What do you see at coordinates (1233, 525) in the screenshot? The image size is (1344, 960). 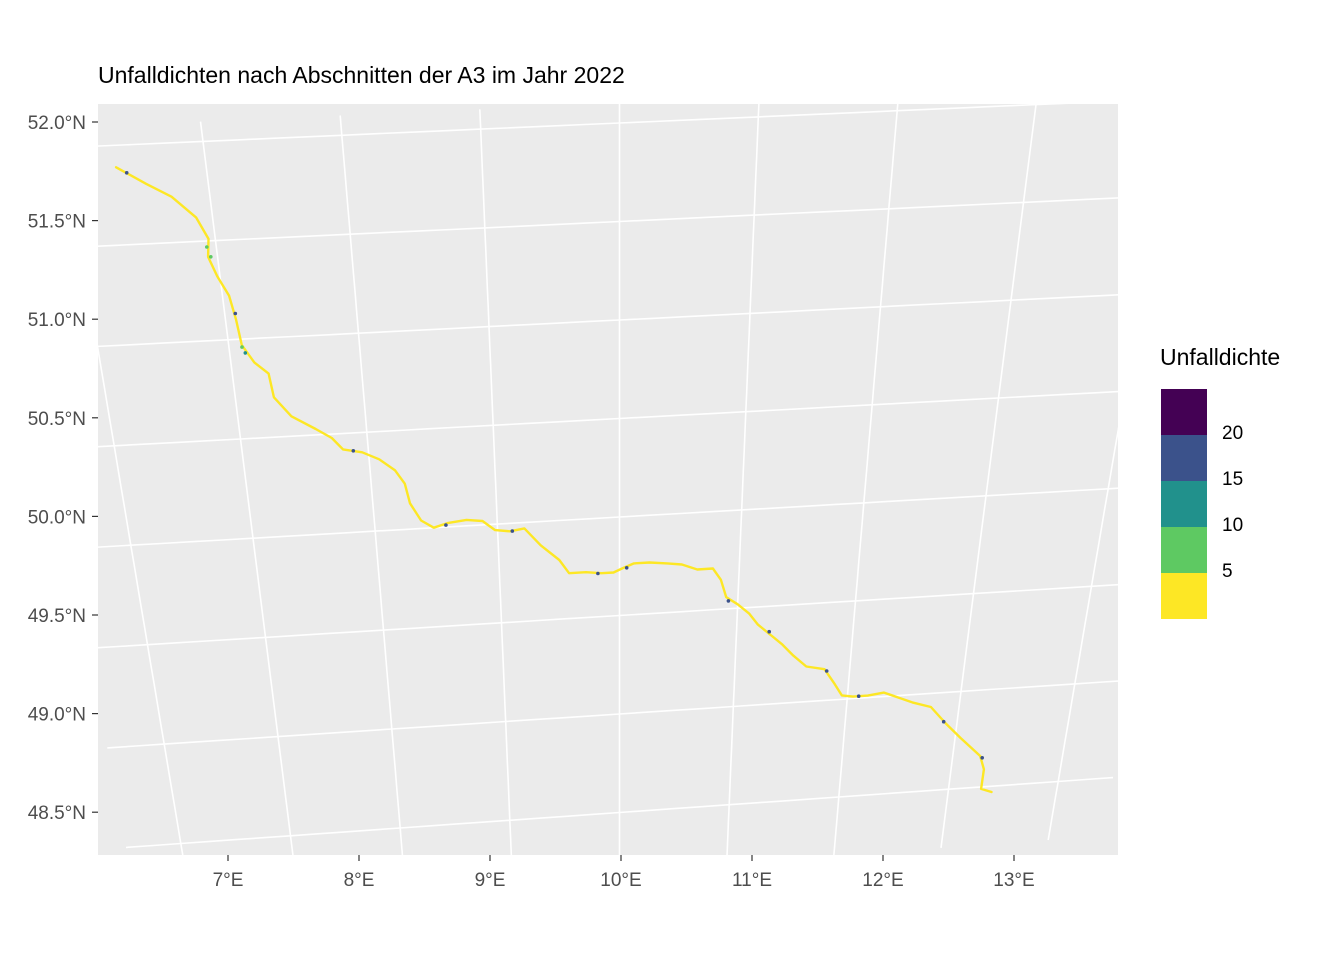 I see `legend-label: 10` at bounding box center [1233, 525].